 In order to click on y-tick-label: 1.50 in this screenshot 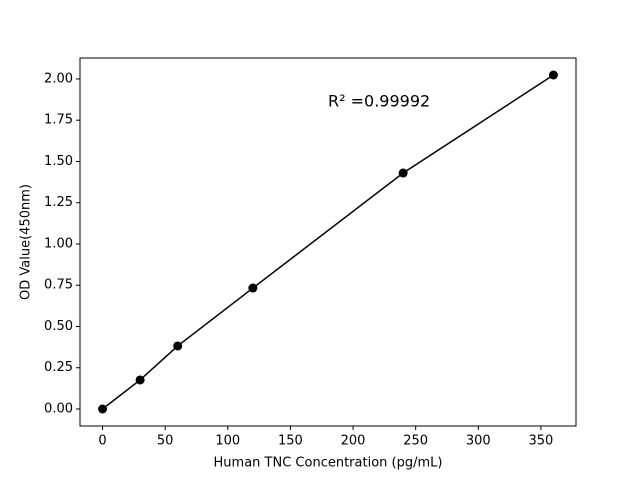, I will do `click(58, 161)`.